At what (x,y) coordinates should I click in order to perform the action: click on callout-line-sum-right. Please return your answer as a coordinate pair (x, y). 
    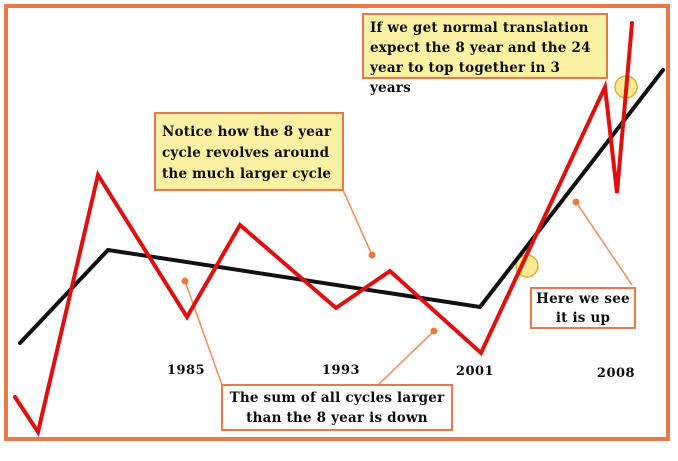
    Looking at the image, I should click on (406, 358).